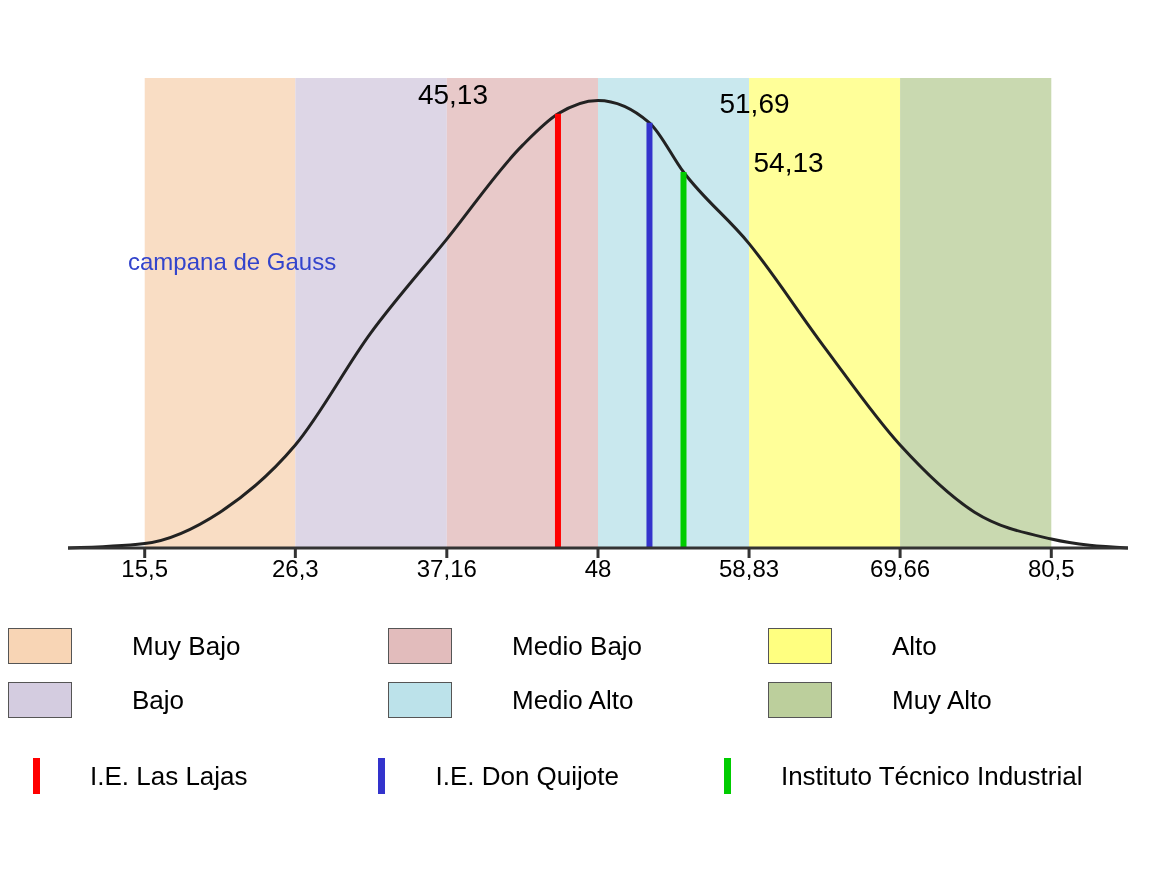 The image size is (1158, 884). Describe the element at coordinates (573, 700) in the screenshot. I see `legend-label: Medio Alto` at that location.